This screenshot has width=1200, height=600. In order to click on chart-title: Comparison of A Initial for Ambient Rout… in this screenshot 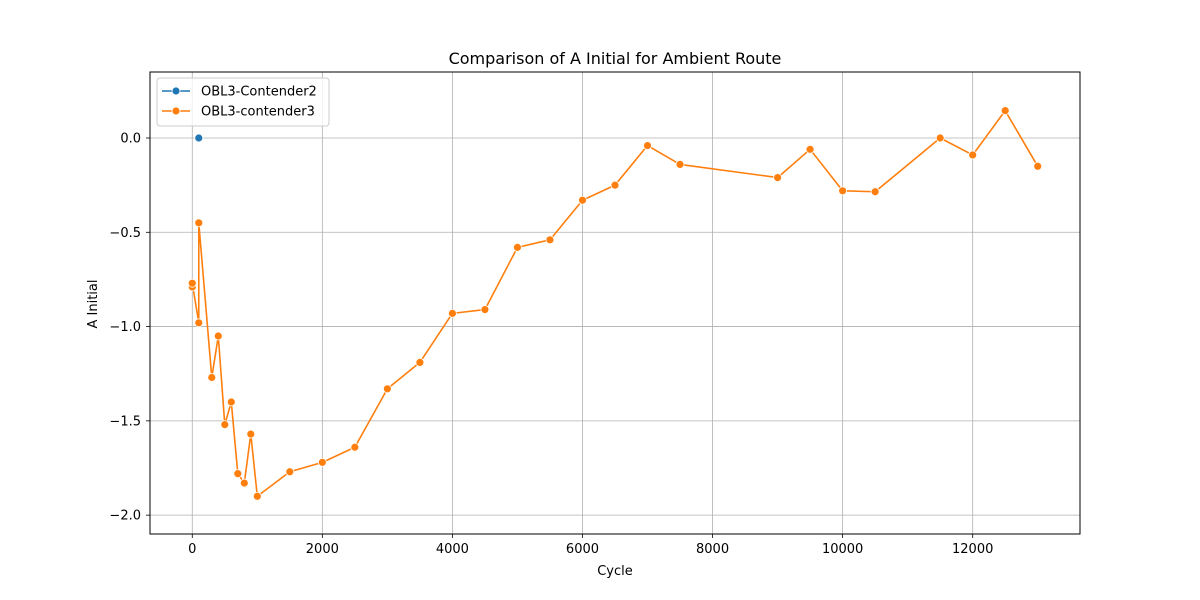, I will do `click(615, 58)`.